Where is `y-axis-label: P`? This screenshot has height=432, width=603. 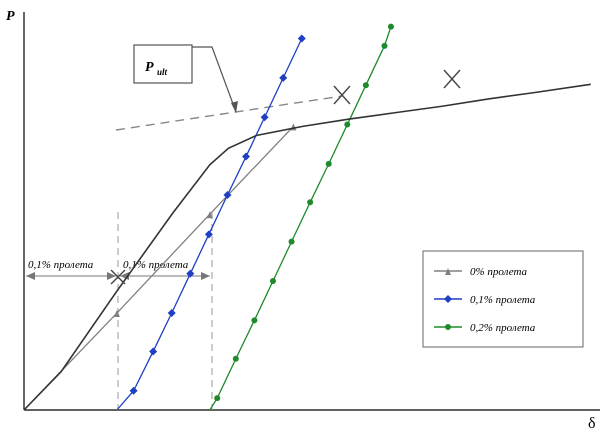 y-axis-label: P is located at coordinates (10, 16).